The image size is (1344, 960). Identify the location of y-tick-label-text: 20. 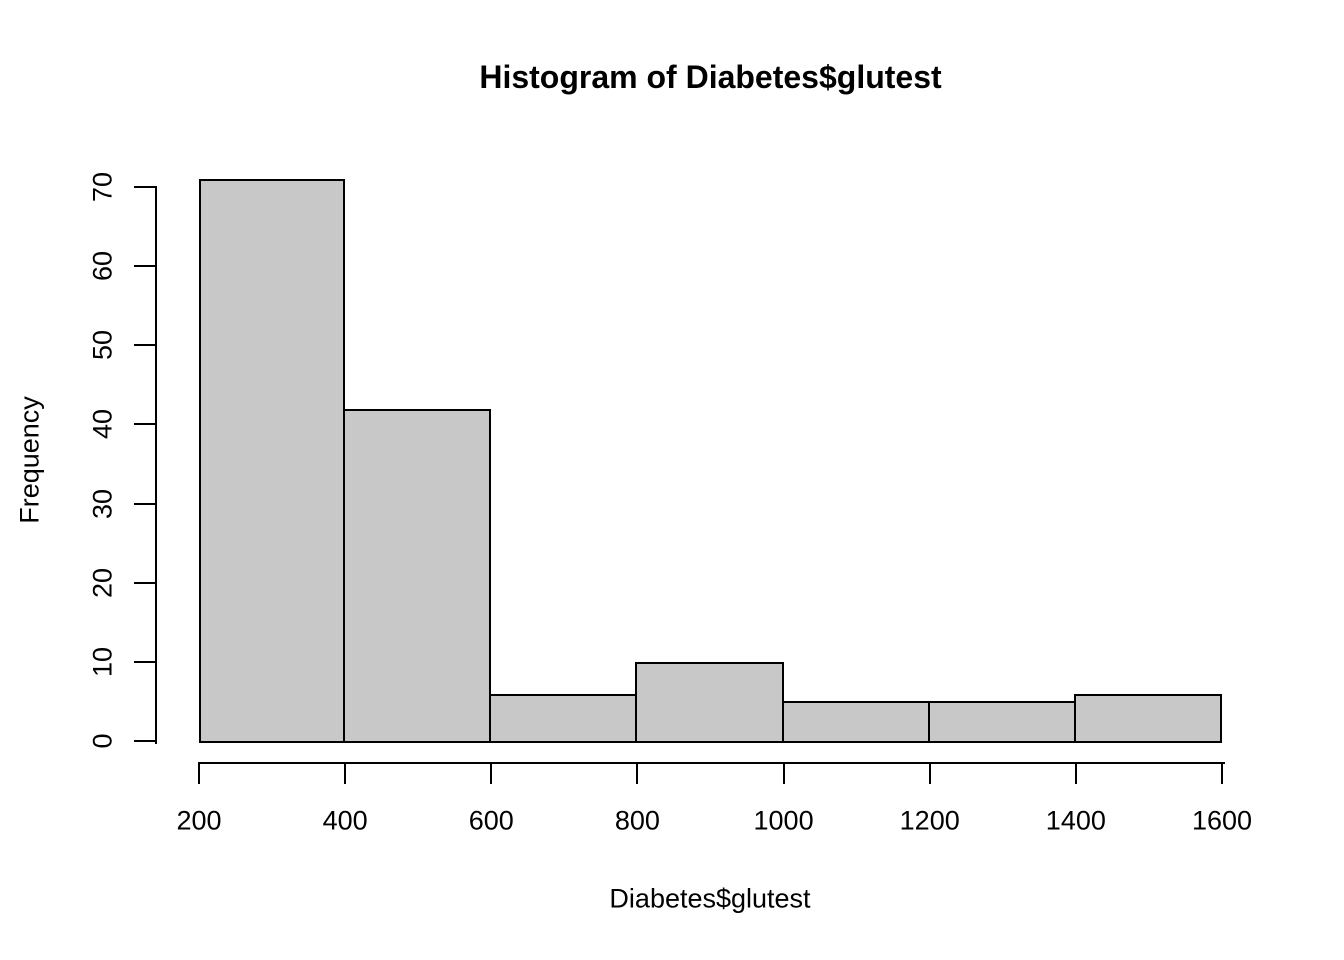
(102, 582).